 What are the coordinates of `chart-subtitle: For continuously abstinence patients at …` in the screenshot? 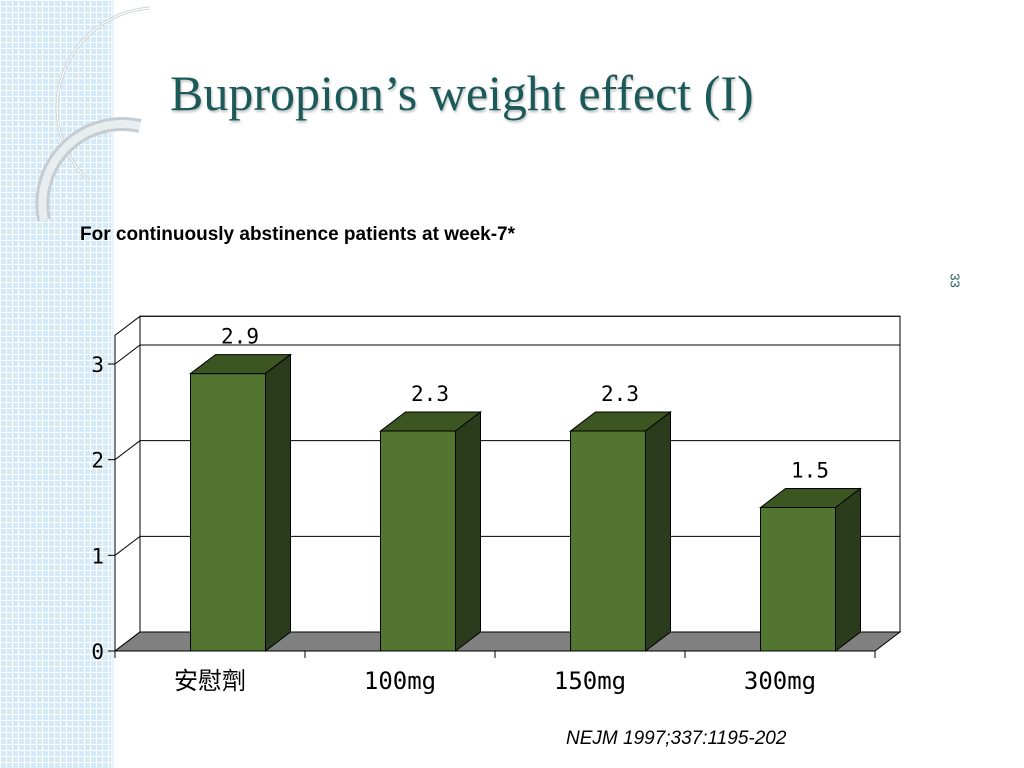 It's located at (297, 234).